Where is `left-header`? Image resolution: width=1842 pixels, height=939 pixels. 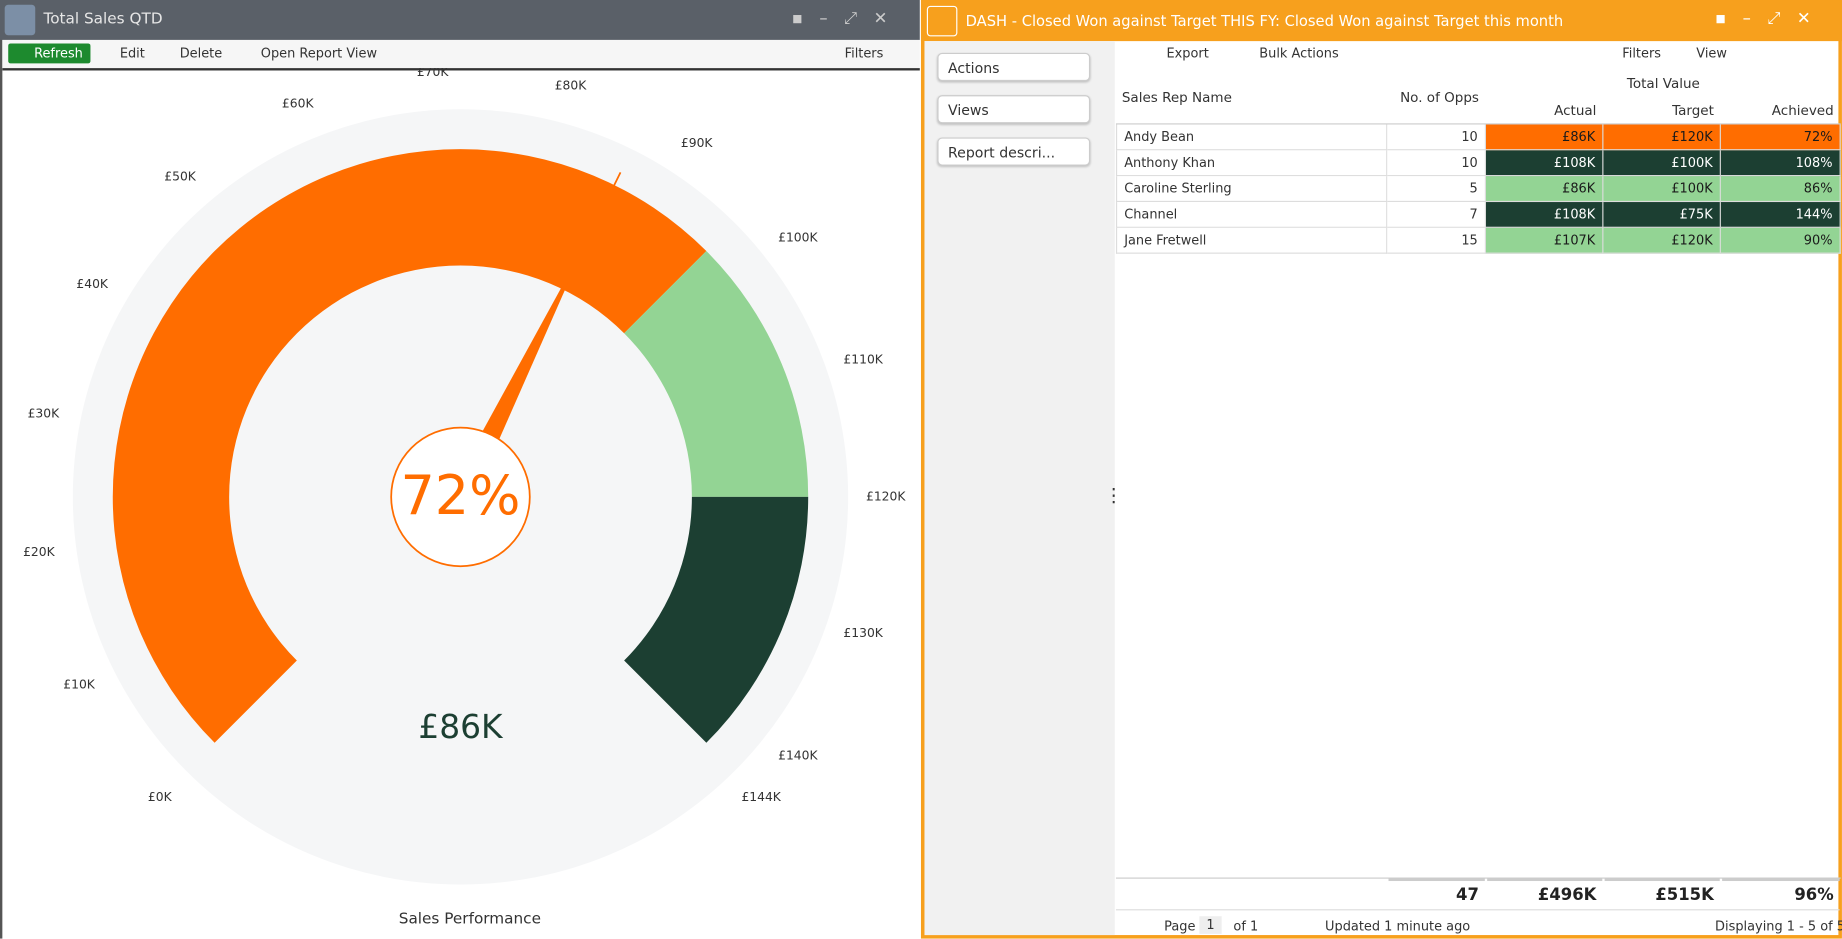
left-header is located at coordinates (460, 20).